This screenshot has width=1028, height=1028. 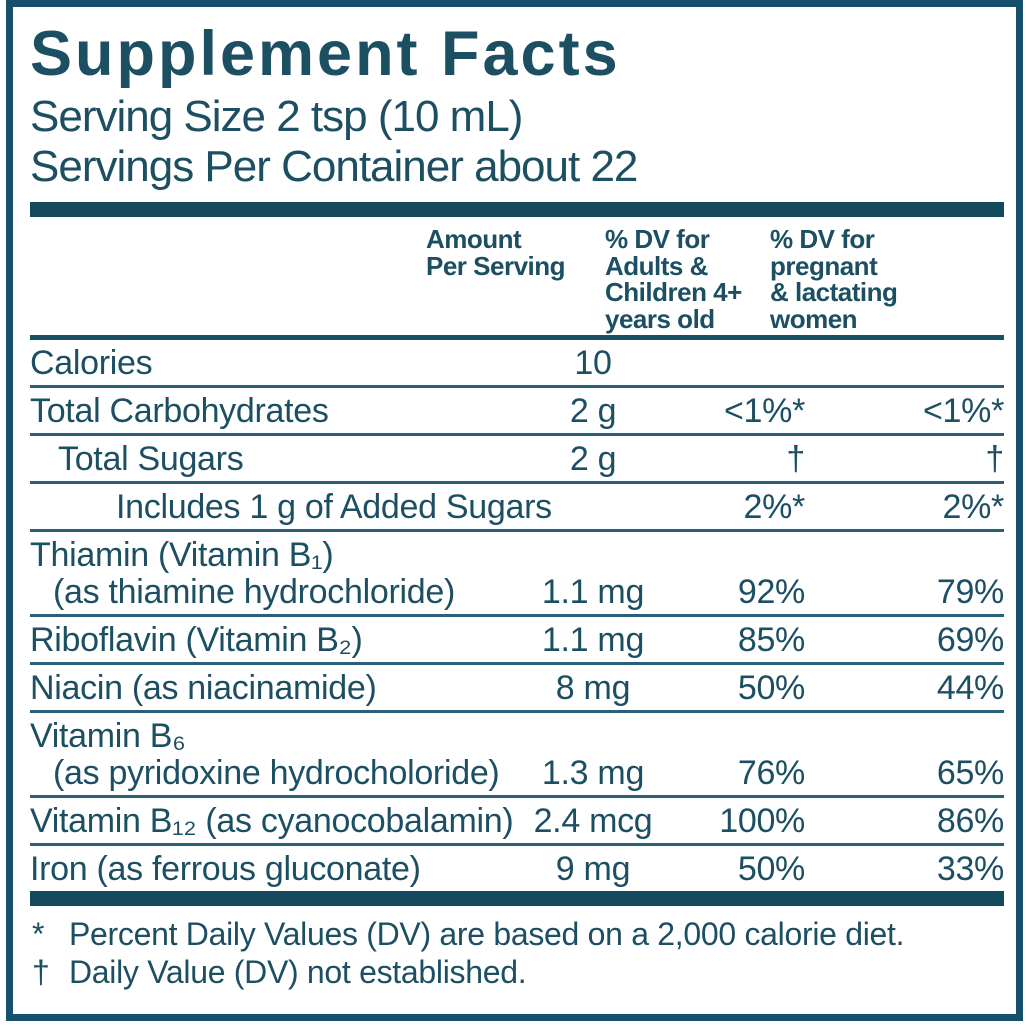 What do you see at coordinates (593, 688) in the screenshot?
I see `amount-value: 8 mg` at bounding box center [593, 688].